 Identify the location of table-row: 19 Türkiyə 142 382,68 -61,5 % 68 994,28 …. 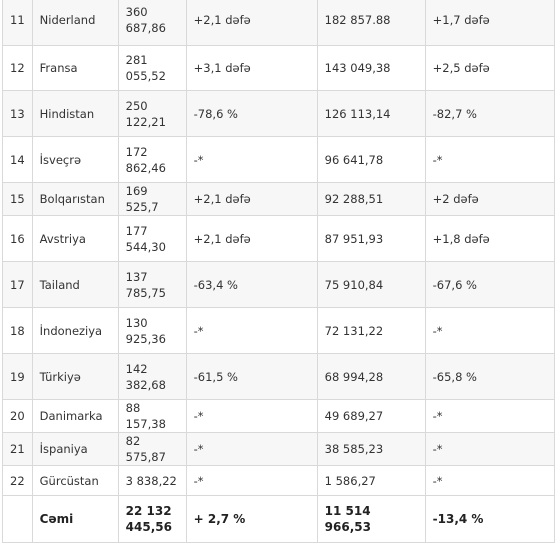
(278, 376).